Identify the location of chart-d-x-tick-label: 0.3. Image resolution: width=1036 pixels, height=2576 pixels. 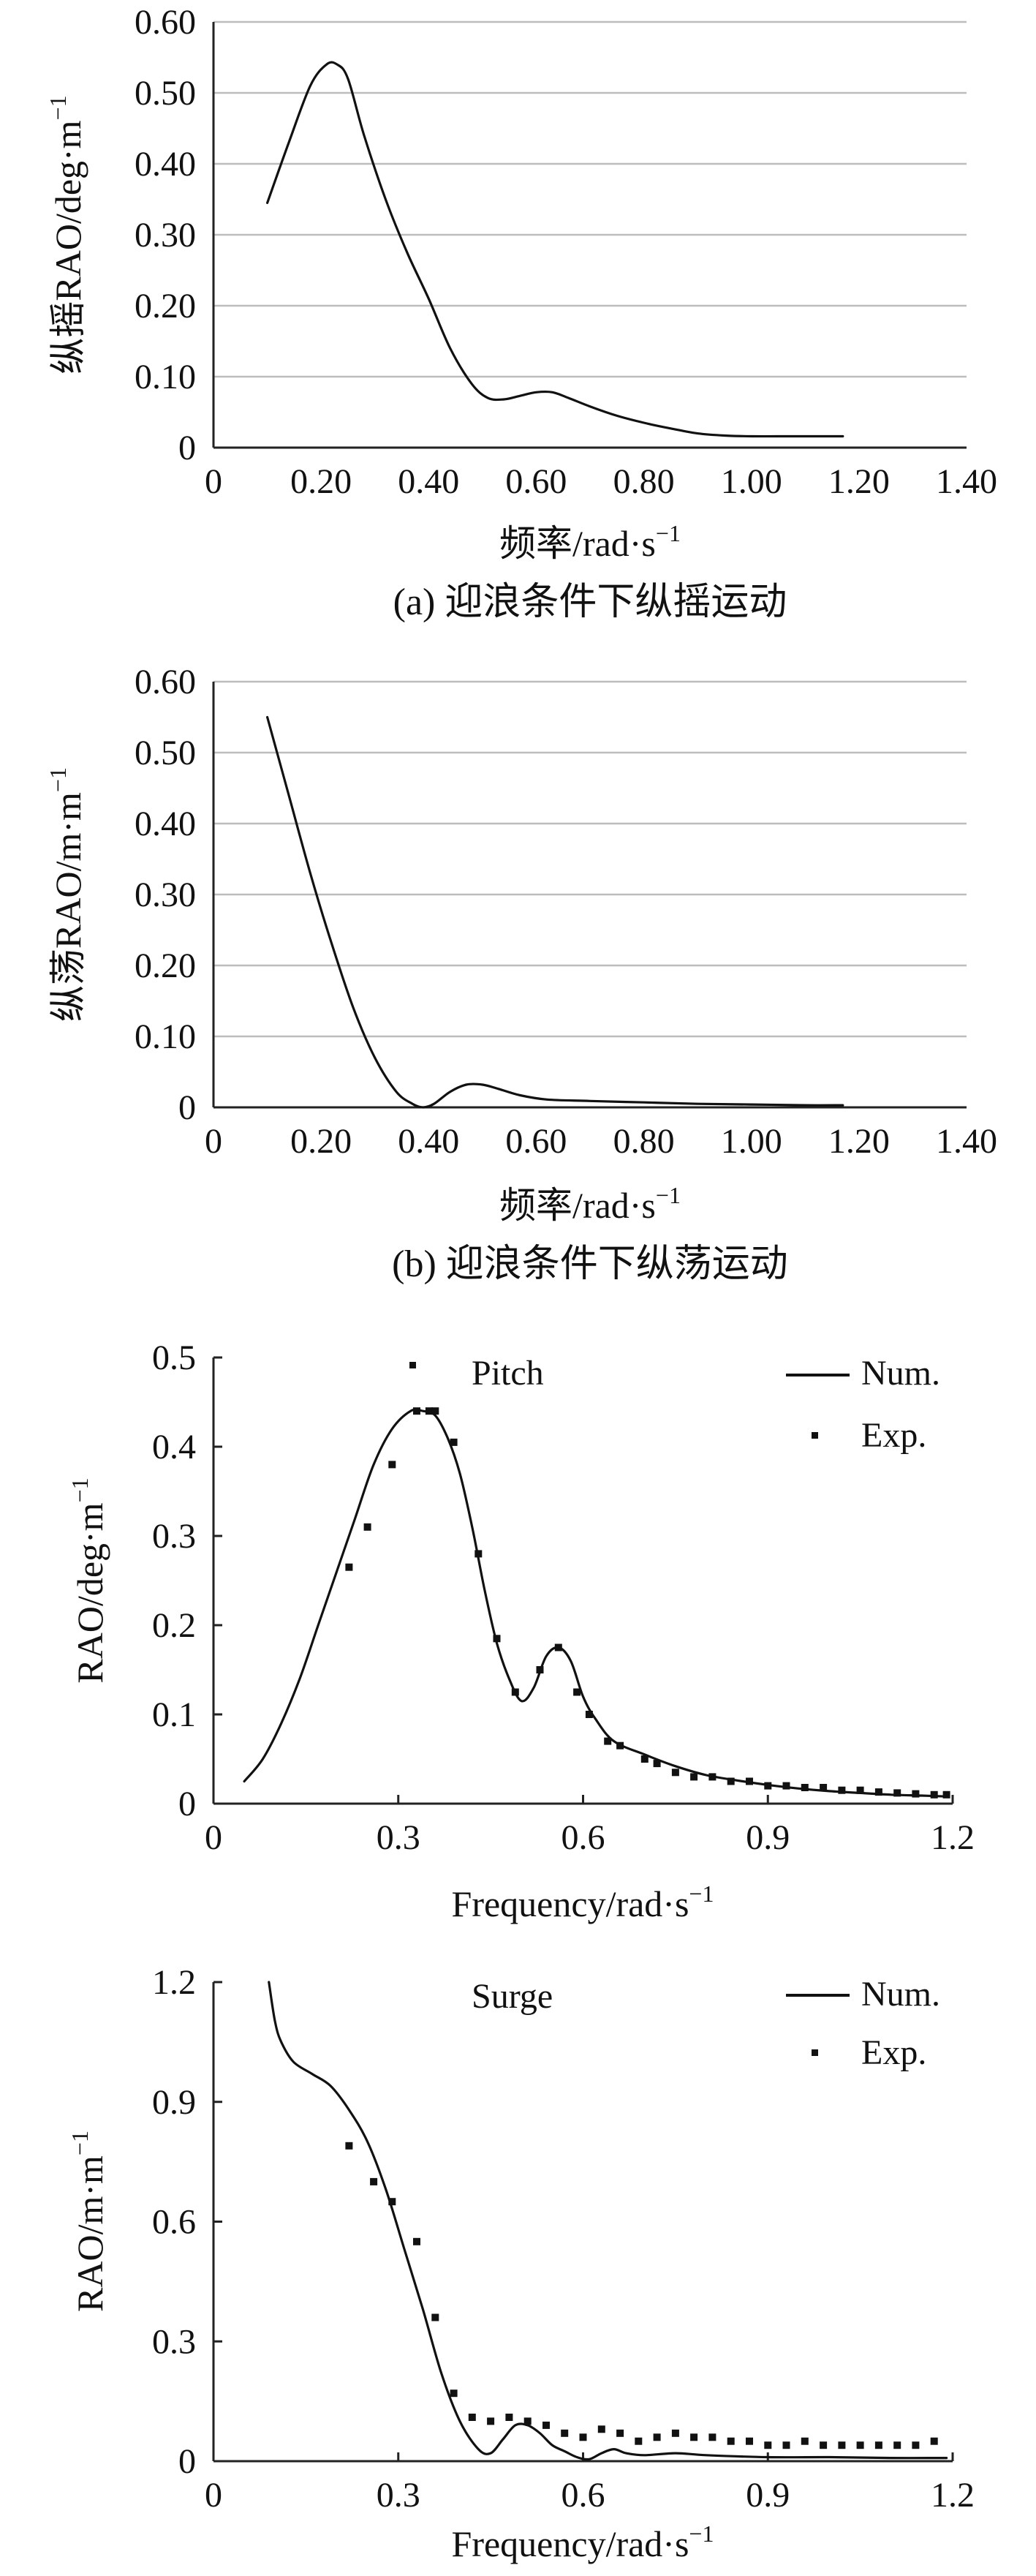
(399, 2495).